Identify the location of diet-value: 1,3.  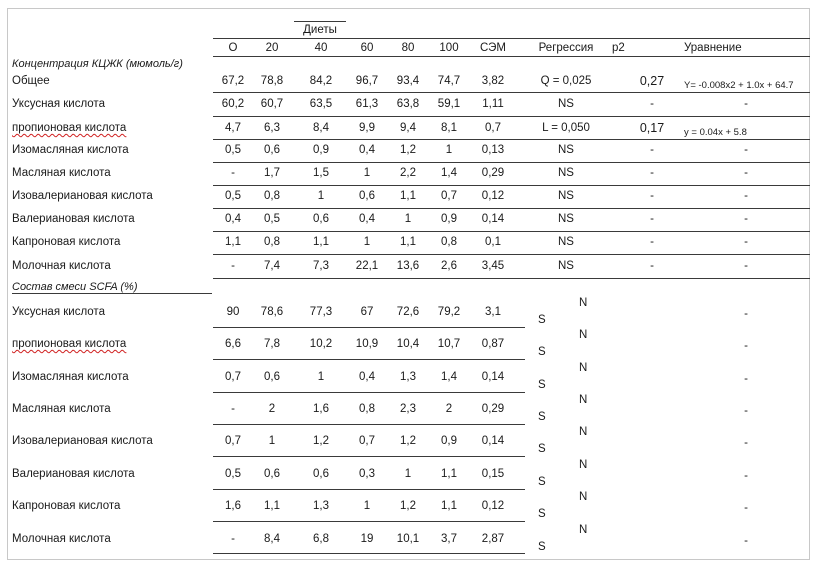
(408, 377).